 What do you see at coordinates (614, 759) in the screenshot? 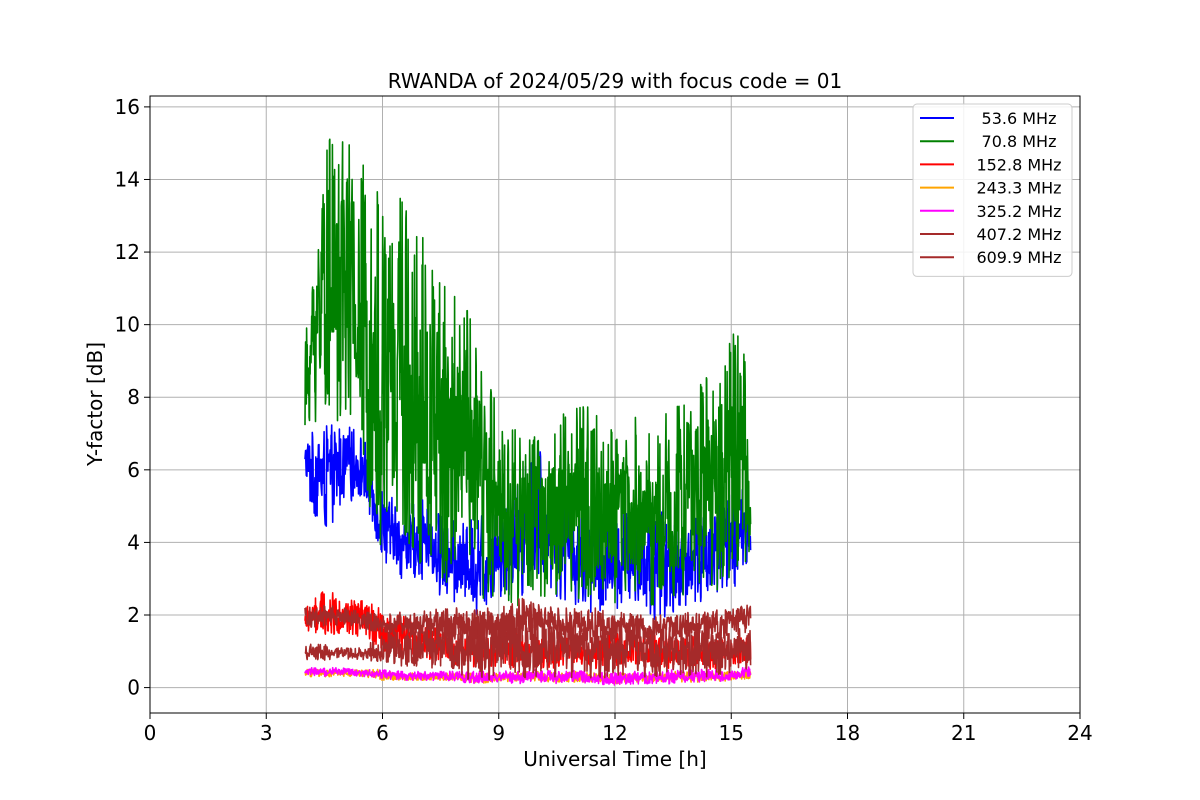
I see `x-axis-label: Universal Time [h]` at bounding box center [614, 759].